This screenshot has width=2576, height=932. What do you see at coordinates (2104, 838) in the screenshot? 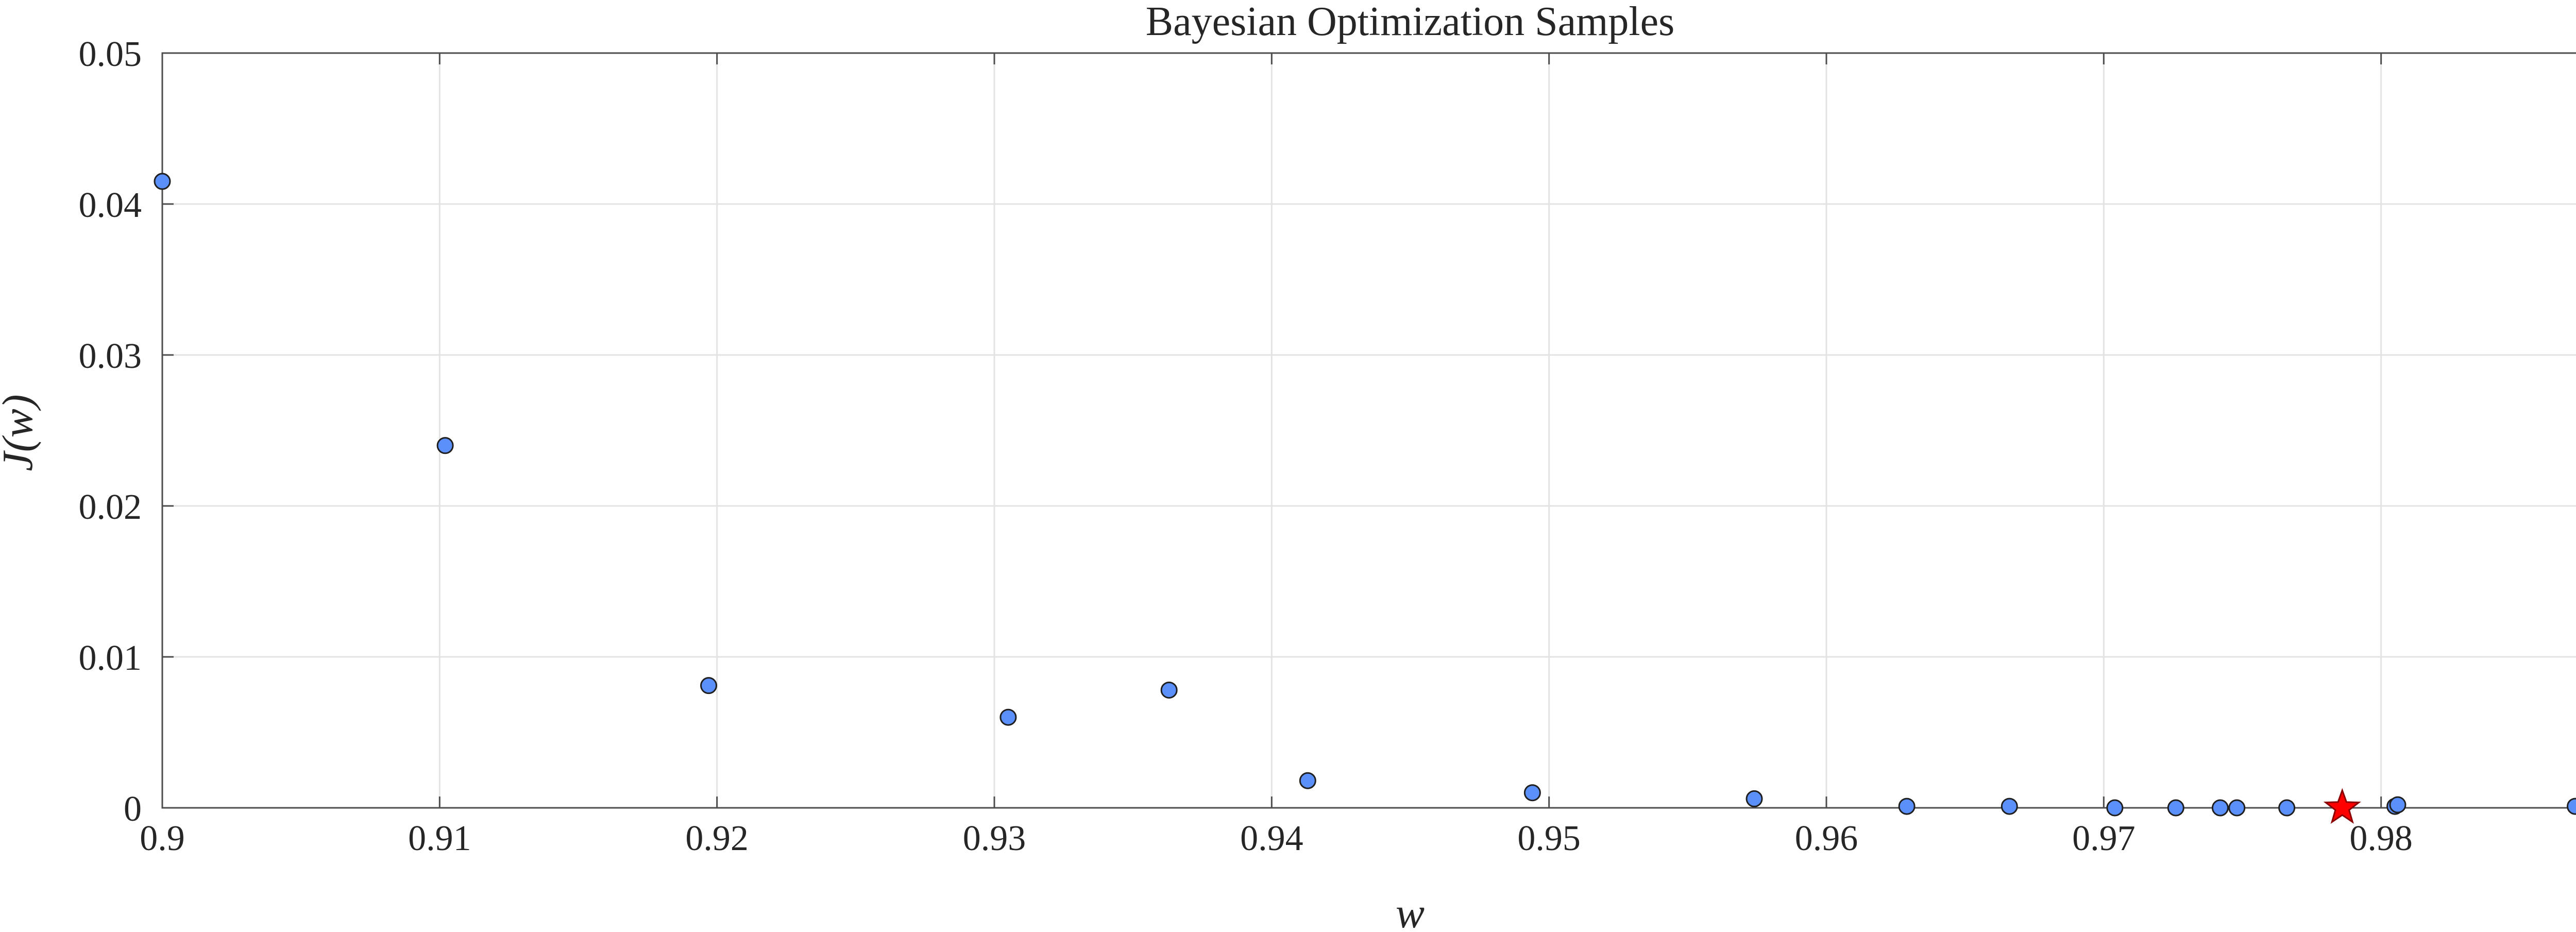
I see `x-tick-label: 0.97` at bounding box center [2104, 838].